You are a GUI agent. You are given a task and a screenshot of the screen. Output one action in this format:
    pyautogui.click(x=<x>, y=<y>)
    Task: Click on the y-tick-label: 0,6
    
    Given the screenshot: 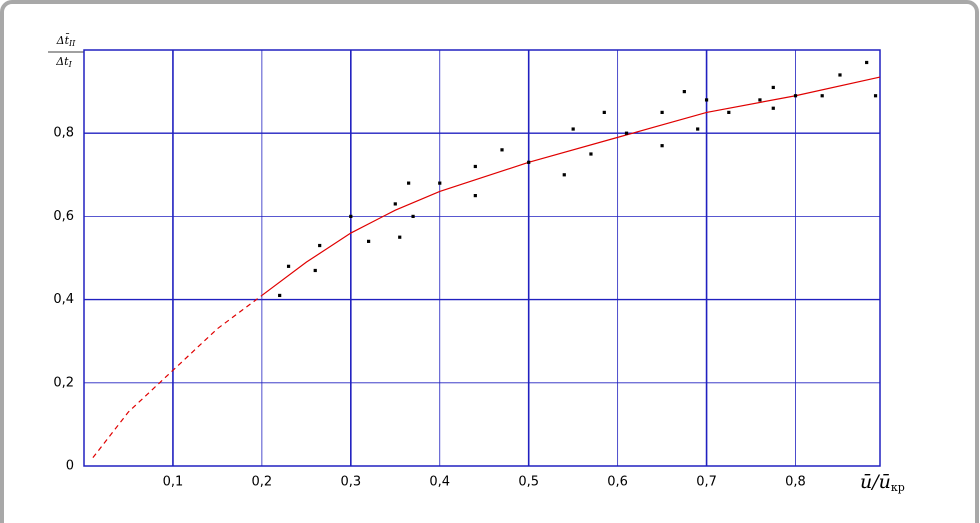 What is the action you would take?
    pyautogui.click(x=63, y=216)
    